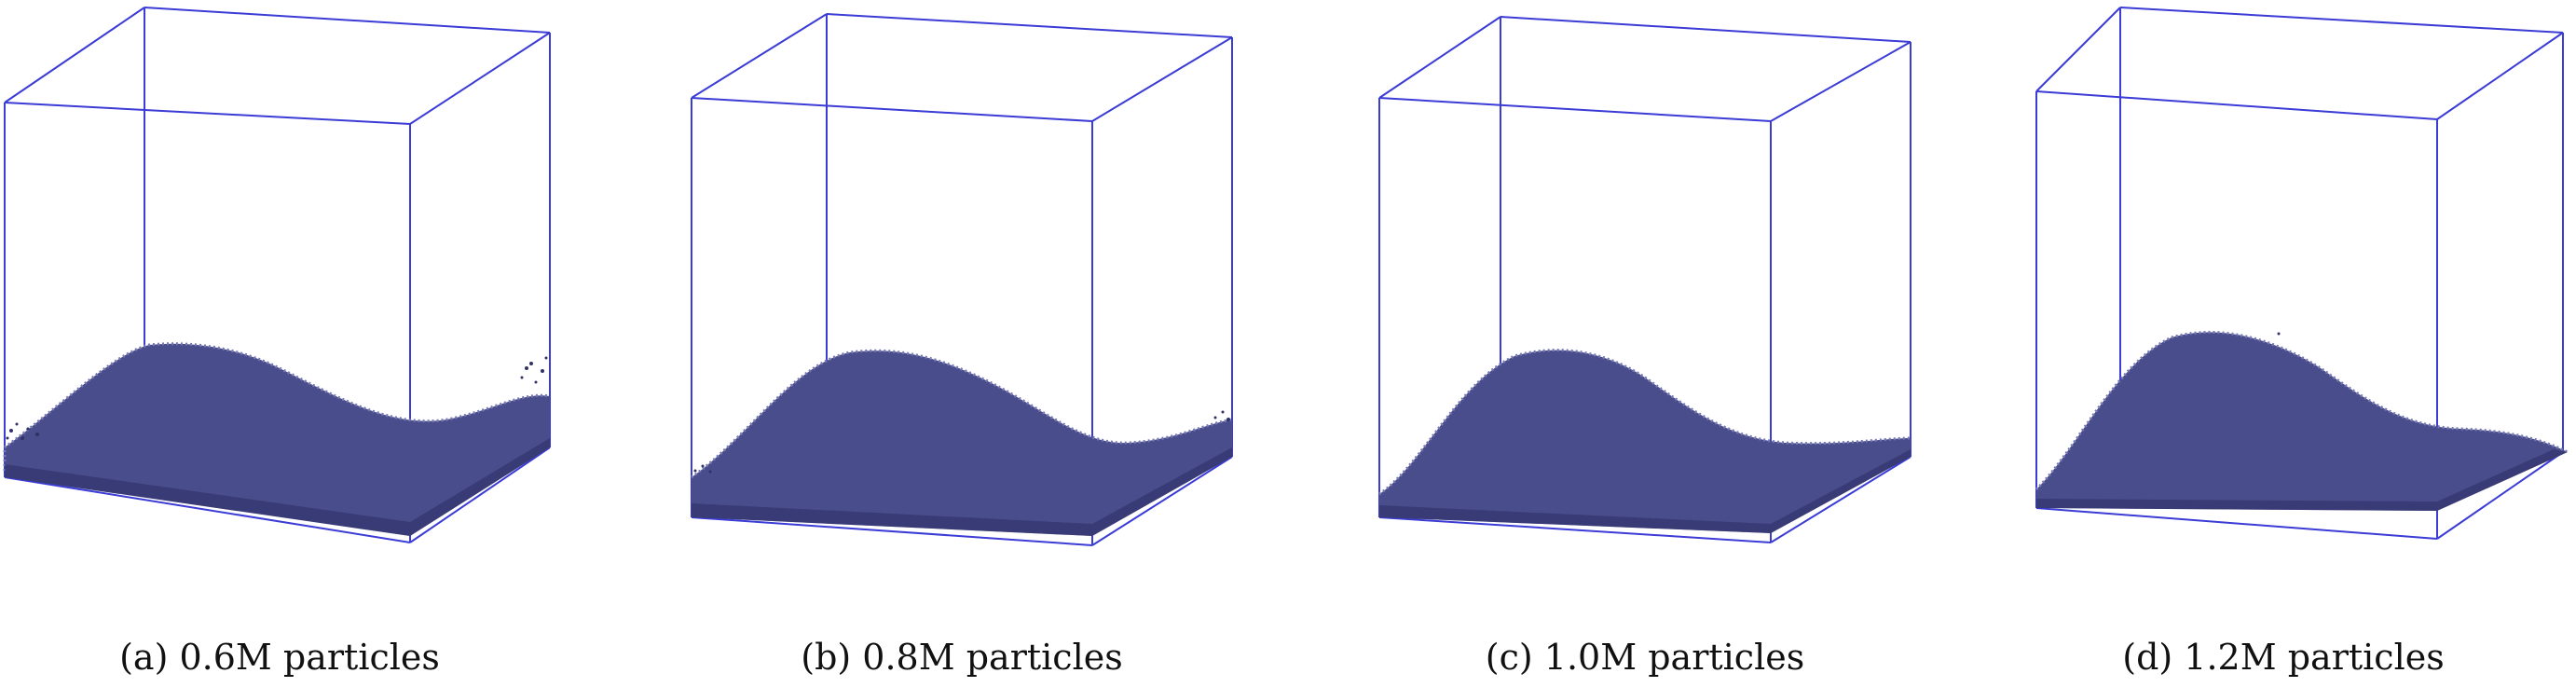 This screenshot has height=687, width=2576. What do you see at coordinates (279, 657) in the screenshot?
I see `subfigure-caption-a: (a) 0.6M particles` at bounding box center [279, 657].